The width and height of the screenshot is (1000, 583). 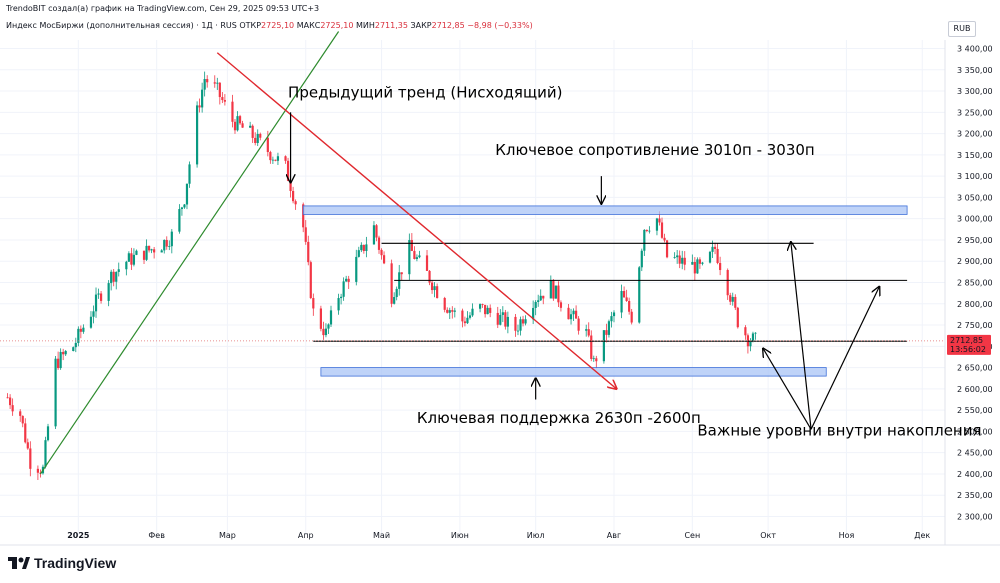 What do you see at coordinates (839, 431) in the screenshot?
I see `annotation-text: Важные уровни внутри накопления` at bounding box center [839, 431].